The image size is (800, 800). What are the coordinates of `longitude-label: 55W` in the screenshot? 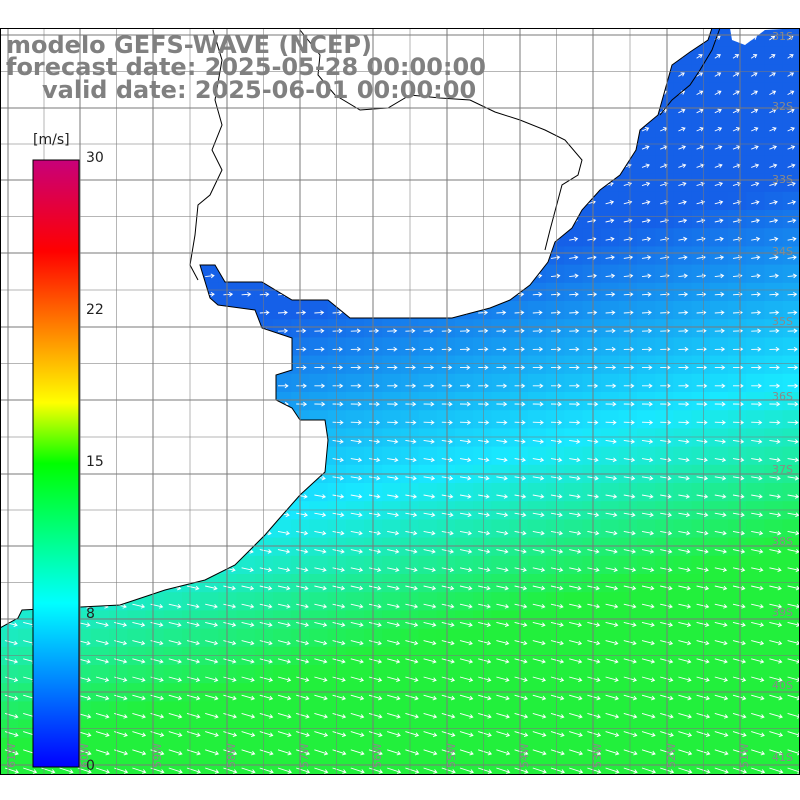 It's located at (451, 755).